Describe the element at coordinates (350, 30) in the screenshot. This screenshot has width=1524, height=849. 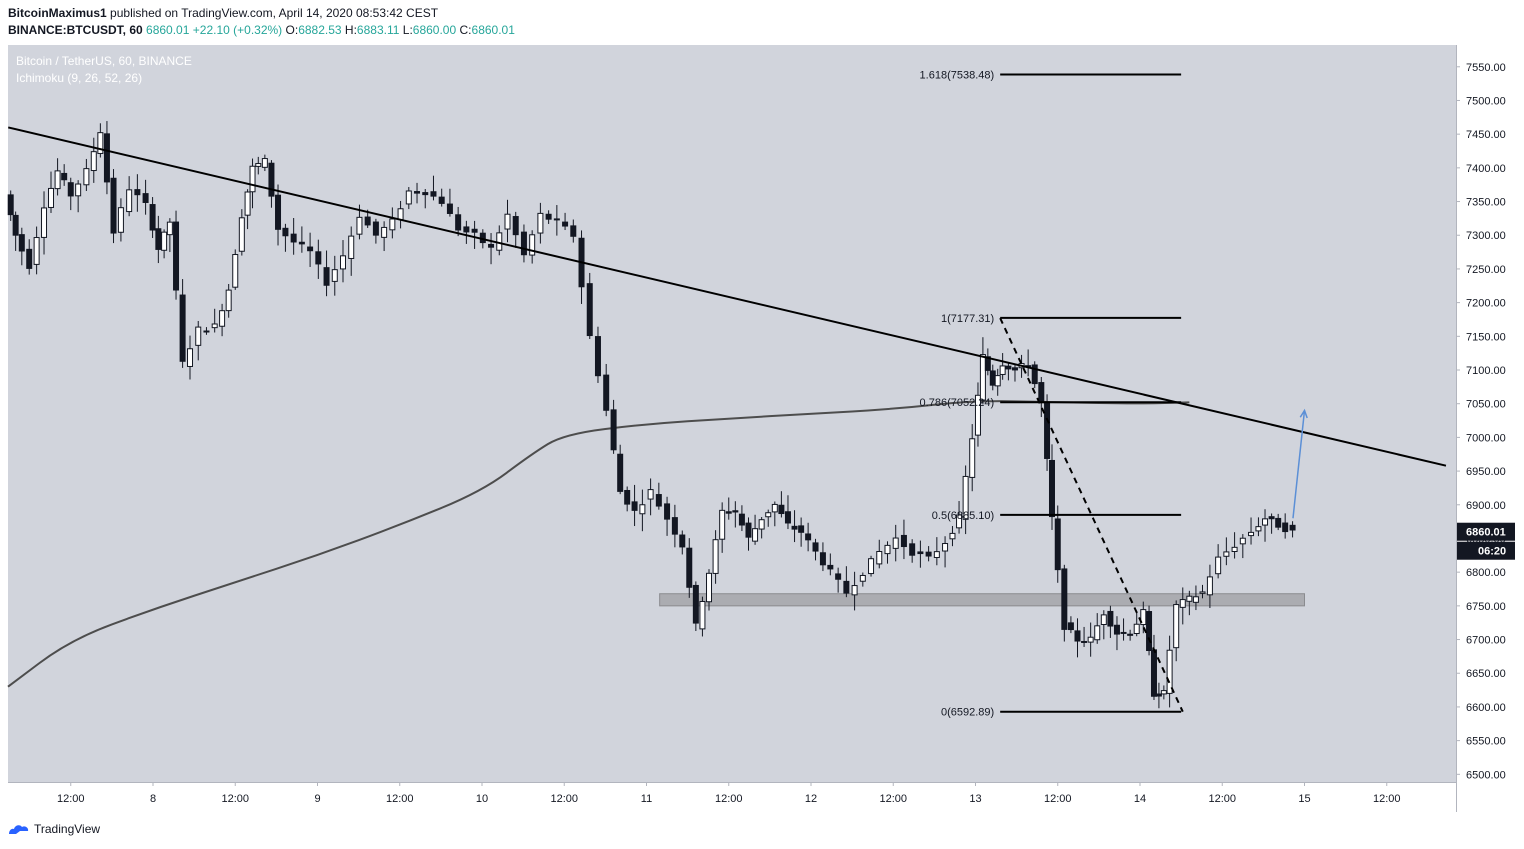
I see `high-label: H:` at that location.